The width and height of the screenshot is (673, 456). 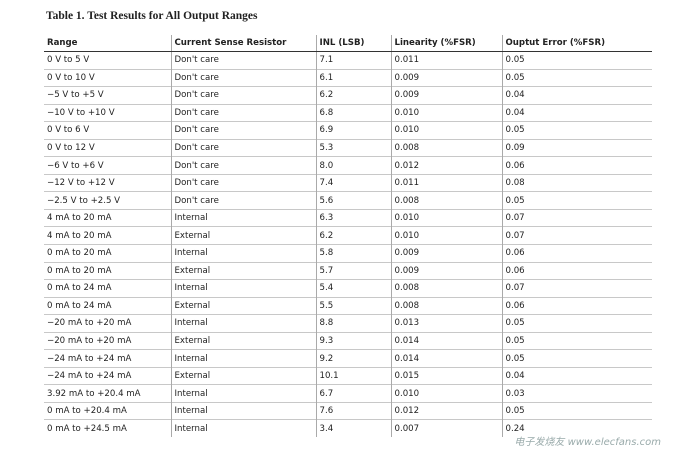 I want to click on table-cell: −24 mA to +24 mA, so click(x=107, y=358).